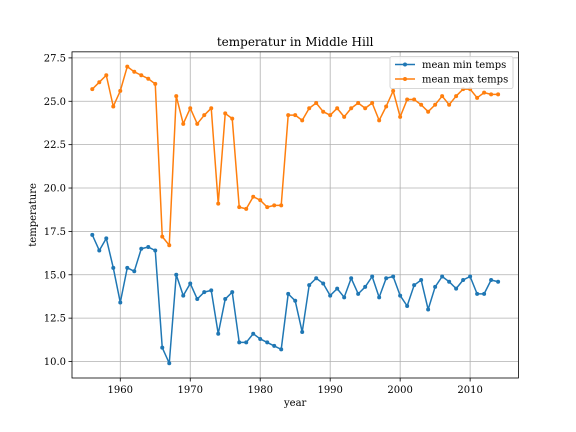  What do you see at coordinates (55, 232) in the screenshot?
I see `y-tick-label: 17.5` at bounding box center [55, 232].